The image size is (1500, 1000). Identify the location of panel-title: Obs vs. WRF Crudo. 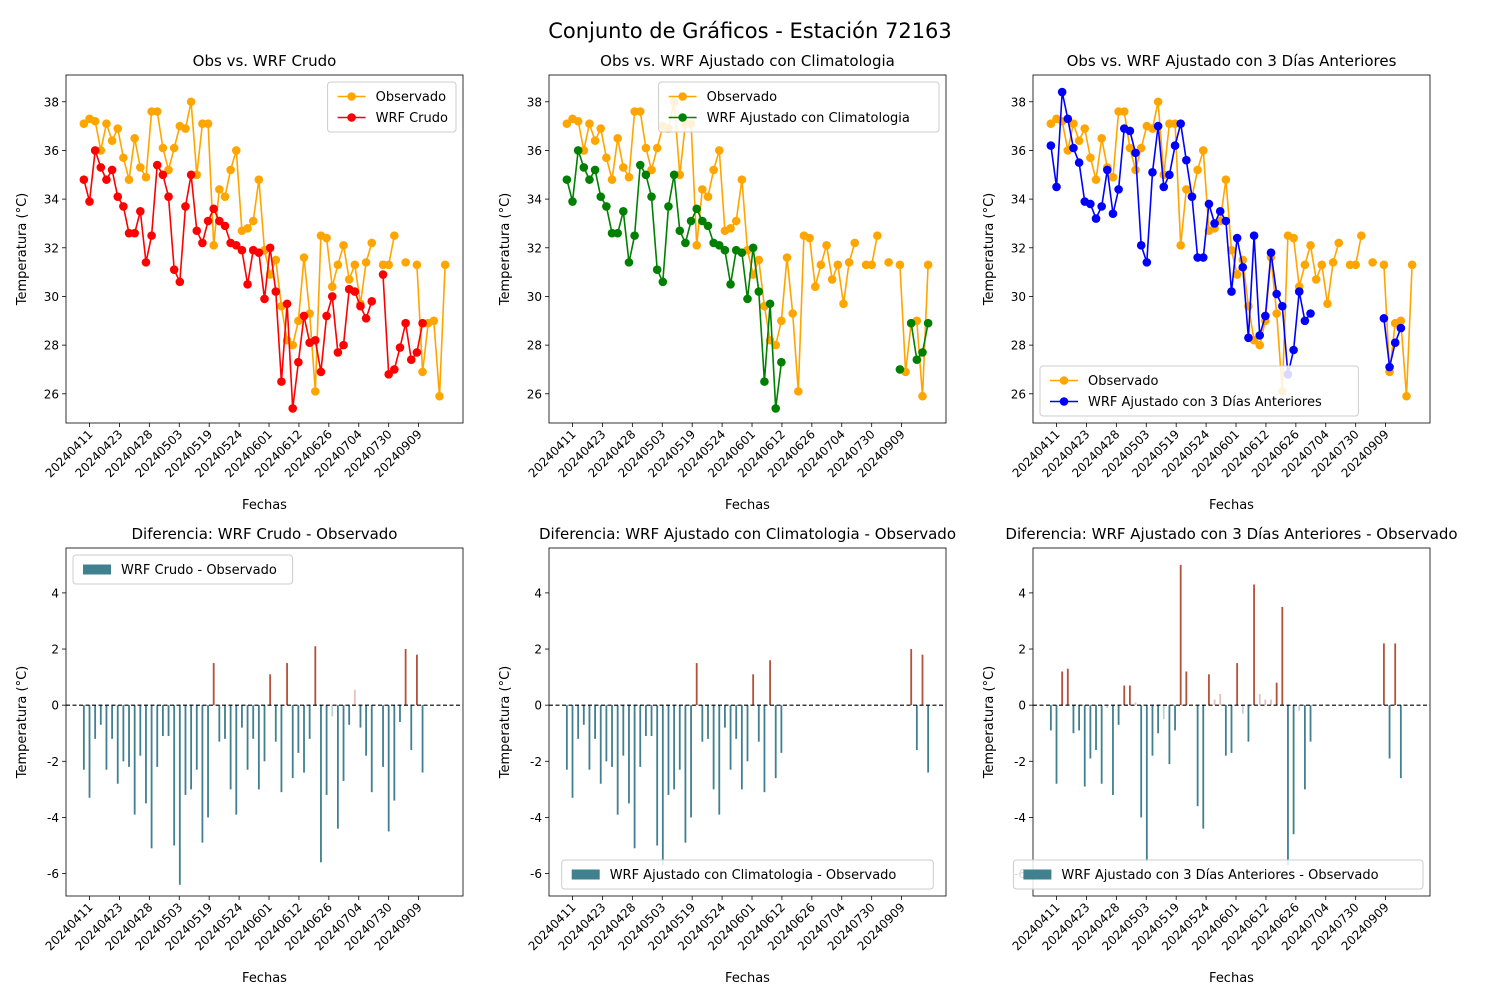
(265, 61).